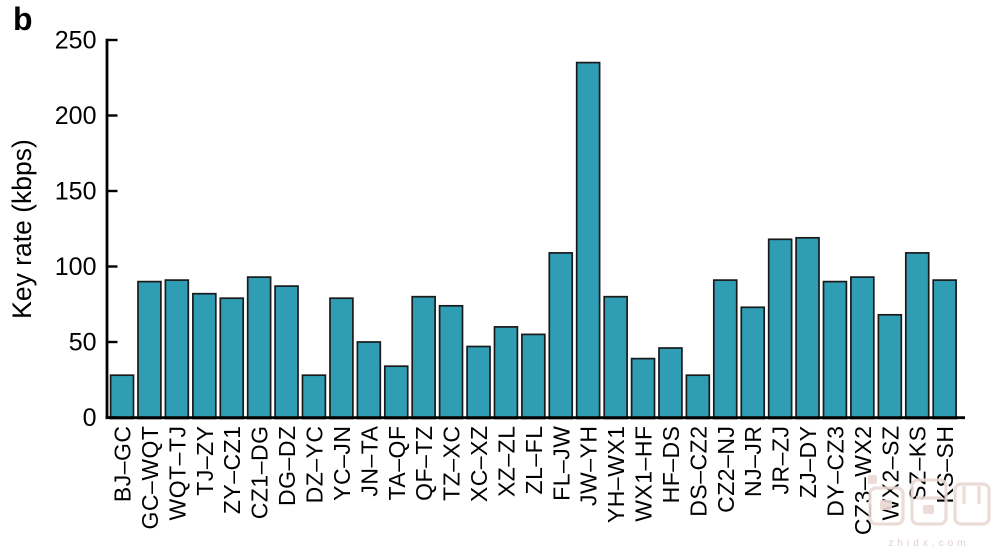 The image size is (1000, 555). What do you see at coordinates (260, 473) in the screenshot?
I see `x-tick-label: CZ1–DG` at bounding box center [260, 473].